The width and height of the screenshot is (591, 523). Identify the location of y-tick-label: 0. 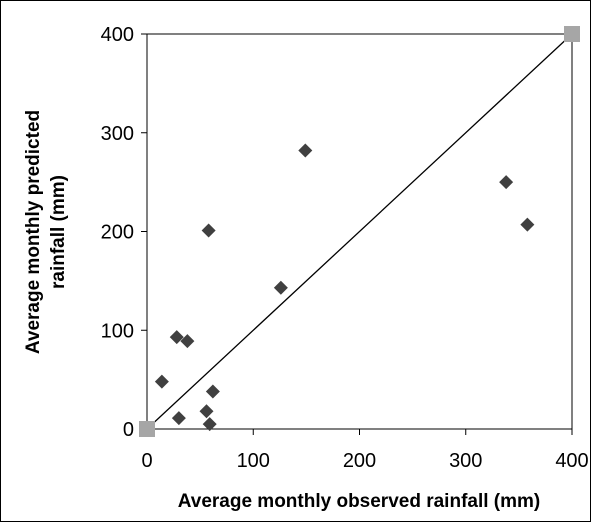
(128, 430).